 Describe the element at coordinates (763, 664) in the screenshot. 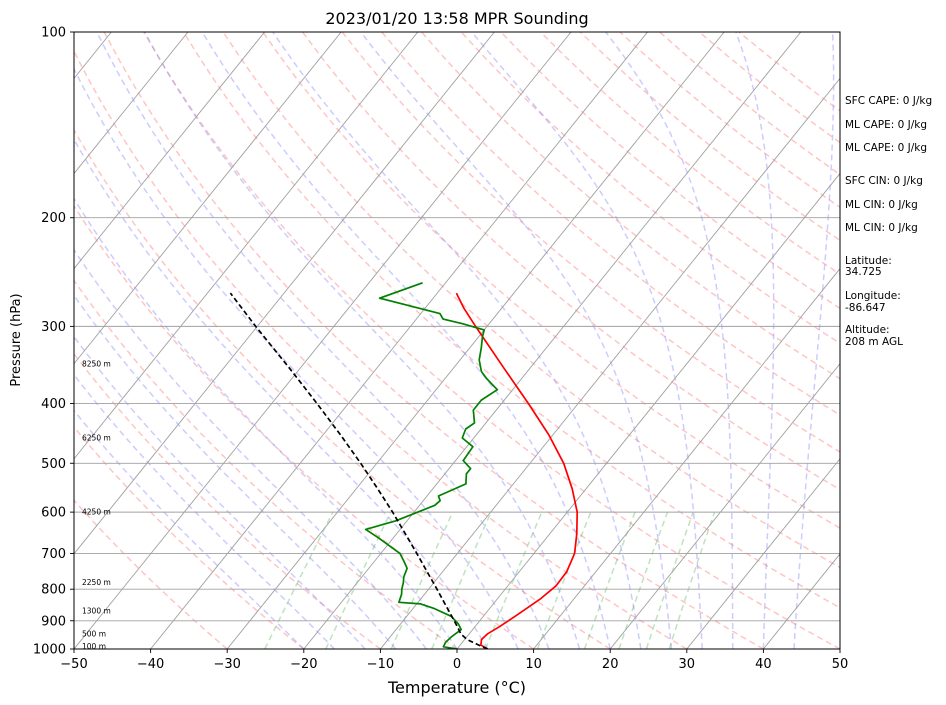

I see `x-tick-label: 40` at that location.